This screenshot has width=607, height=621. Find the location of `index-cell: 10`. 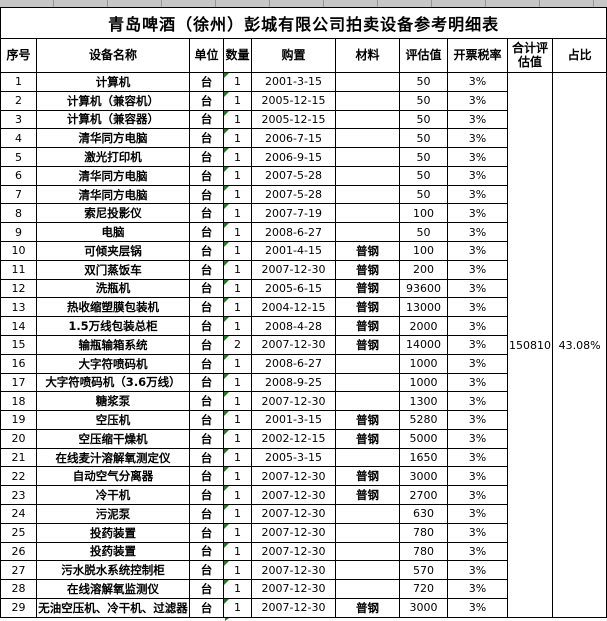

index-cell: 10 is located at coordinates (18, 251).